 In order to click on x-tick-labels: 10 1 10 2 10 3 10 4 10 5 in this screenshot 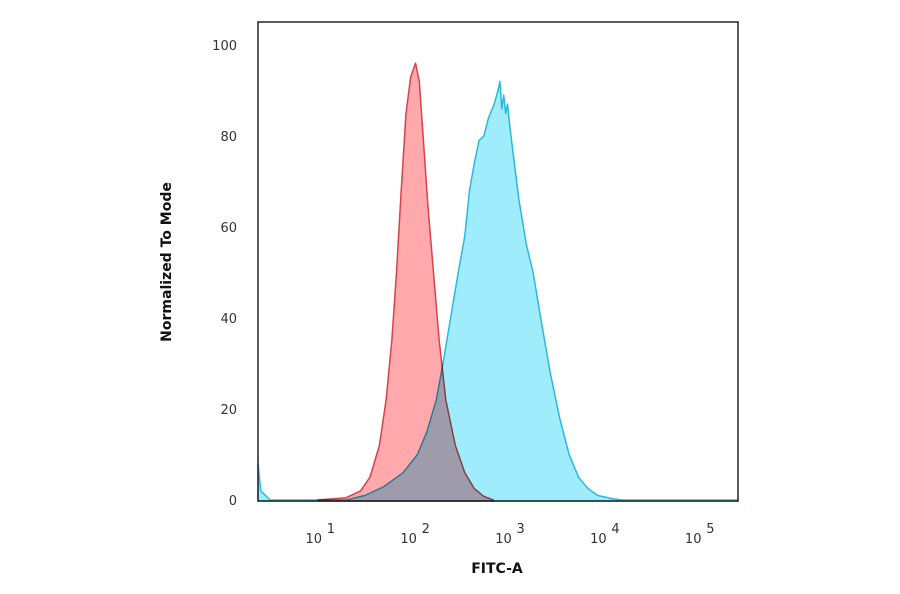, I will do `click(509, 534)`.